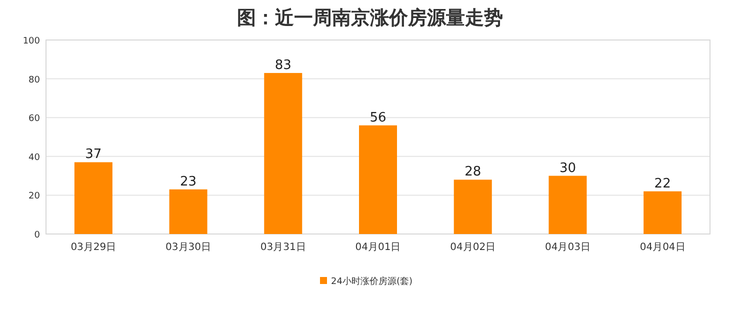 The image size is (740, 312). Describe the element at coordinates (370, 18) in the screenshot. I see `title: 图：近一周南京涨价房源量走势` at that location.